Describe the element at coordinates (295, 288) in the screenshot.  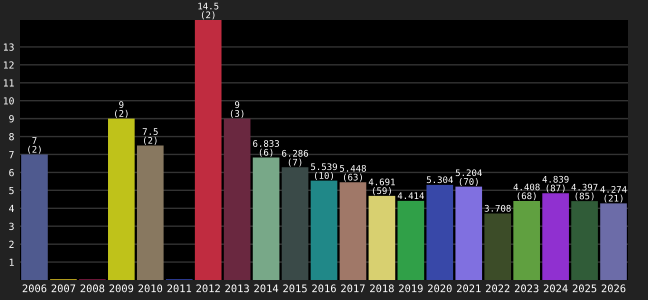
I see `x-tick-label: 2015` at that location.